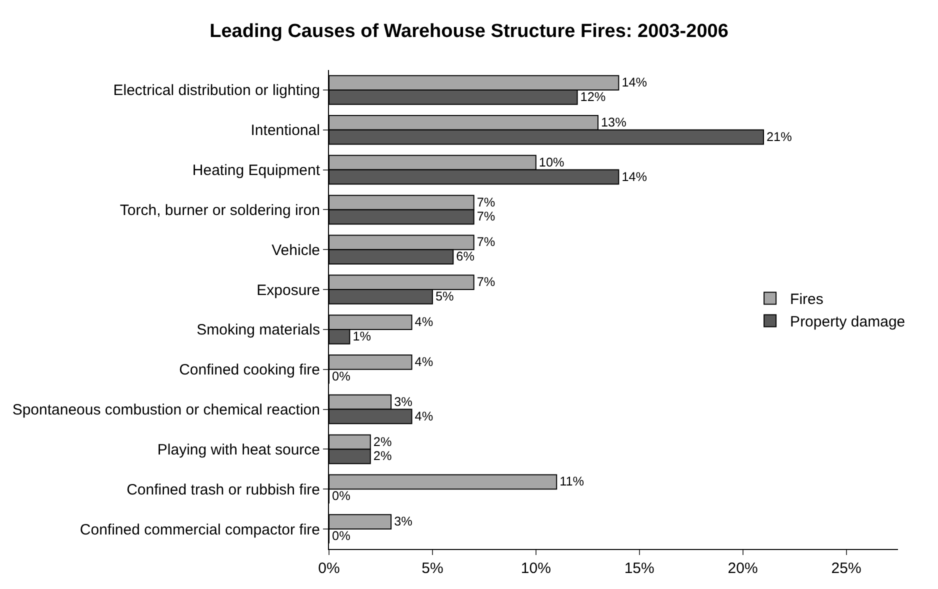 This screenshot has height=589, width=938. What do you see at coordinates (258, 330) in the screenshot?
I see `y-tick-label: Smoking materials` at bounding box center [258, 330].